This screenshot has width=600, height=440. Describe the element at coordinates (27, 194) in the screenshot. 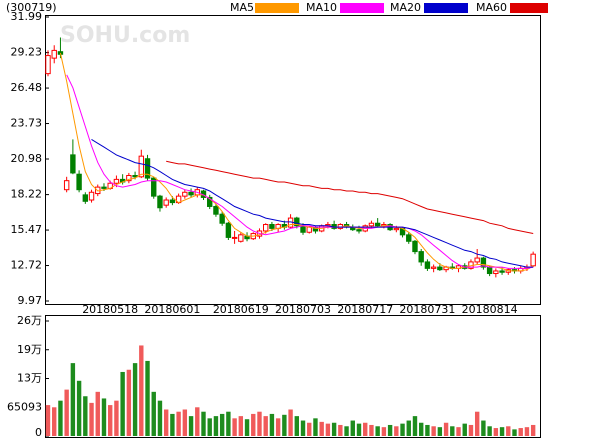

I see `y-tick-label: 18.22` at that location.